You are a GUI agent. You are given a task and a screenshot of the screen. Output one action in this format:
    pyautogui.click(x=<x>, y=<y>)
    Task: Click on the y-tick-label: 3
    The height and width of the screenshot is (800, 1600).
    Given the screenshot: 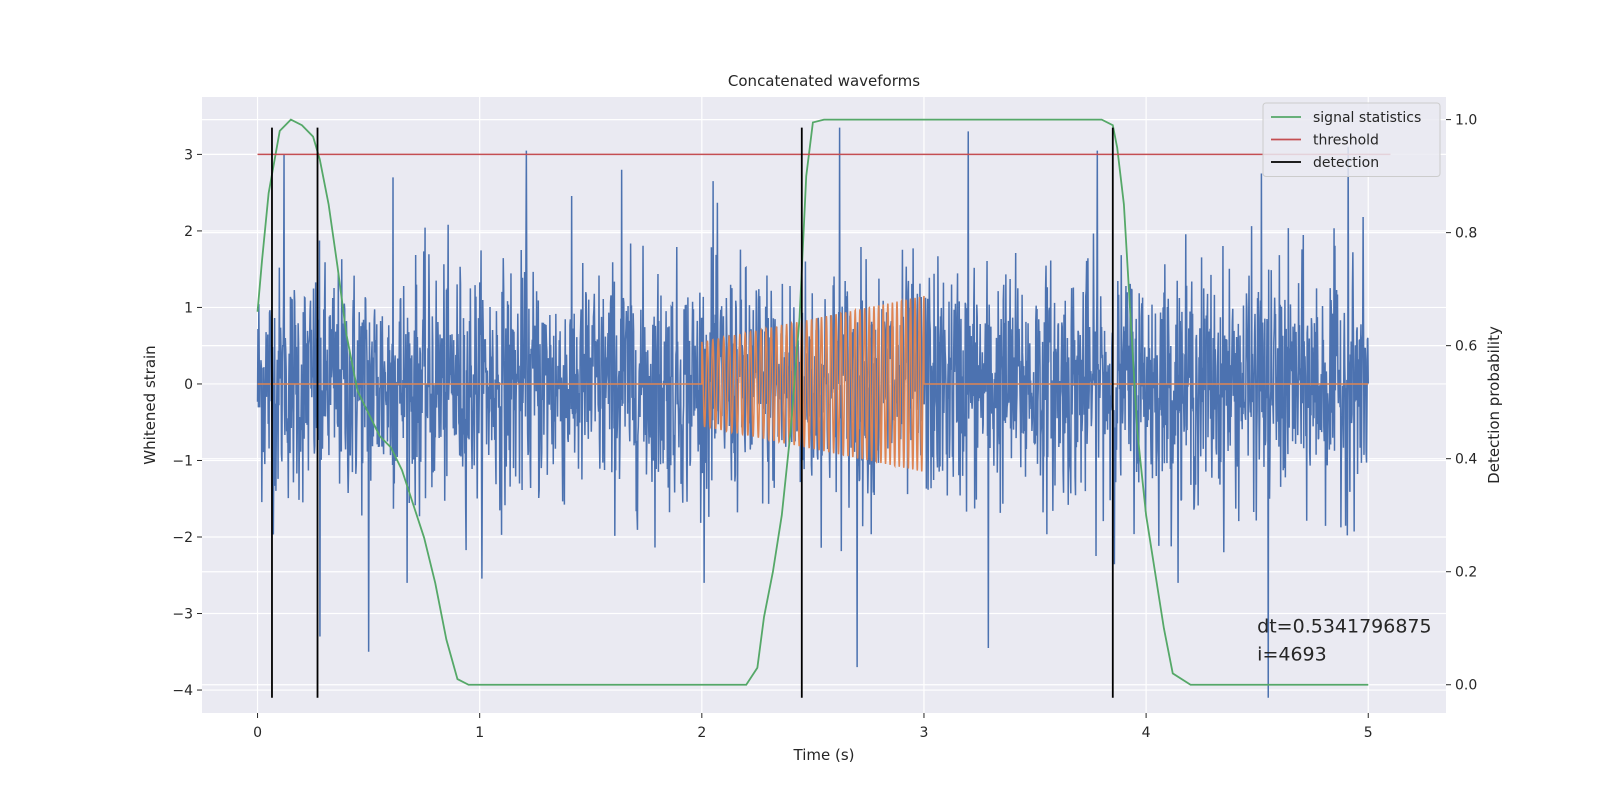 What is the action you would take?
    pyautogui.click(x=188, y=155)
    